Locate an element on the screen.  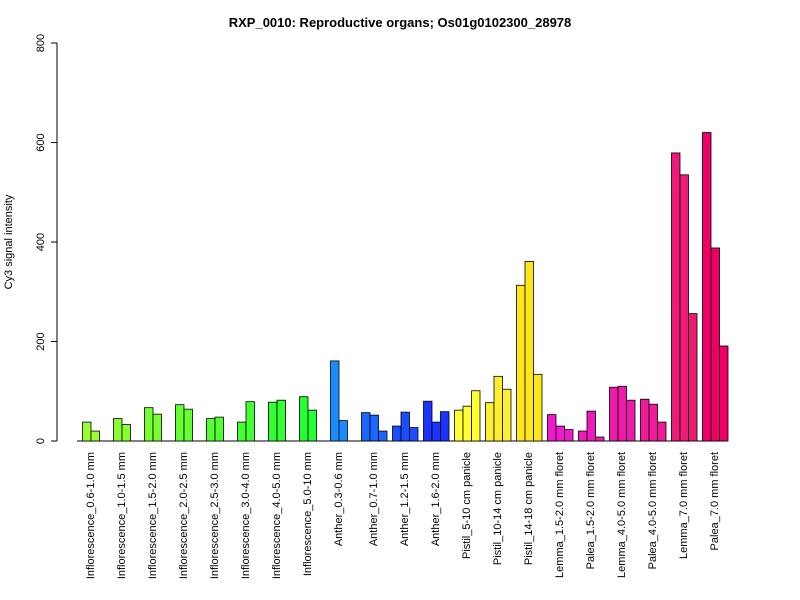
y-tick-label: 400 is located at coordinates (41, 242).